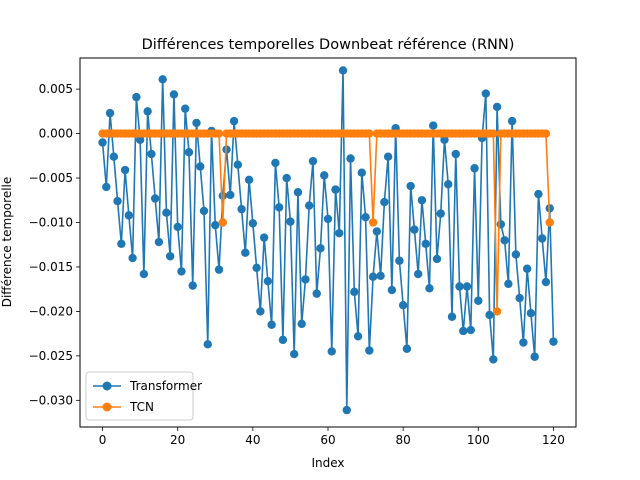 Image resolution: width=640 pixels, height=480 pixels. I want to click on x-tick-label: 120, so click(553, 440).